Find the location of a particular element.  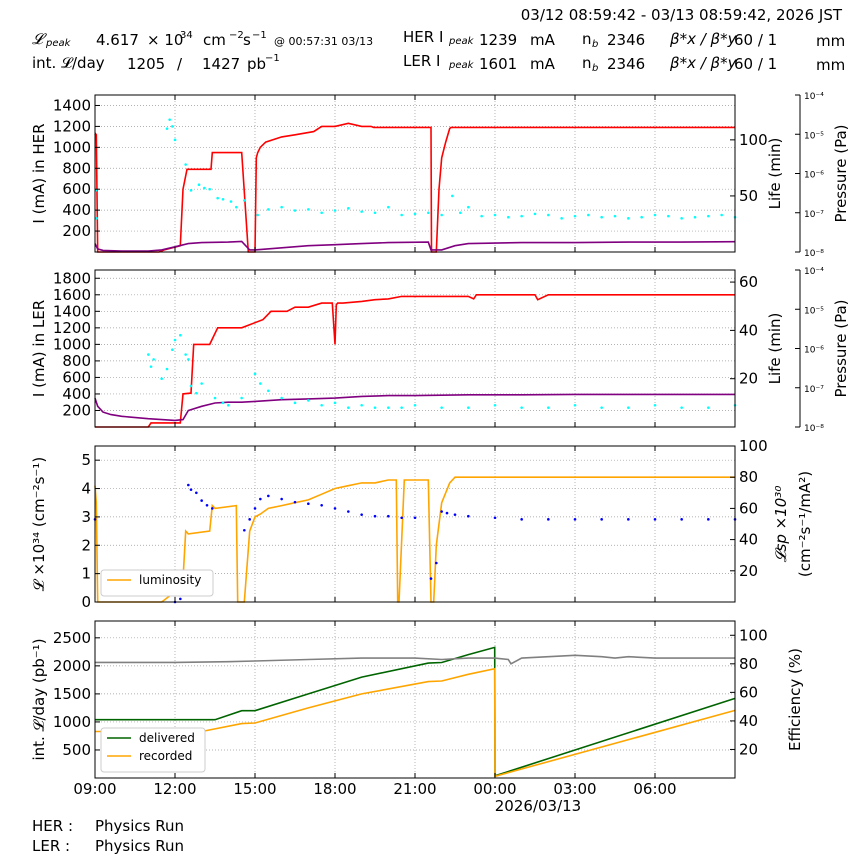

ler-beta-label: β*x / β*y is located at coordinates (703, 63).